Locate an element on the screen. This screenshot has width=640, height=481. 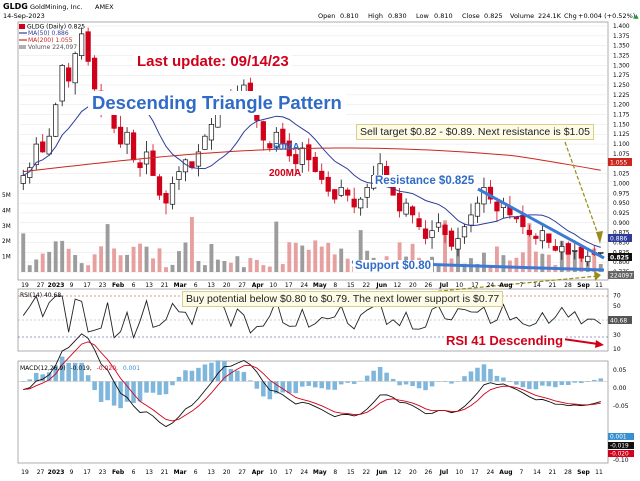
time-label-top: Jul is located at coordinates (444, 285).